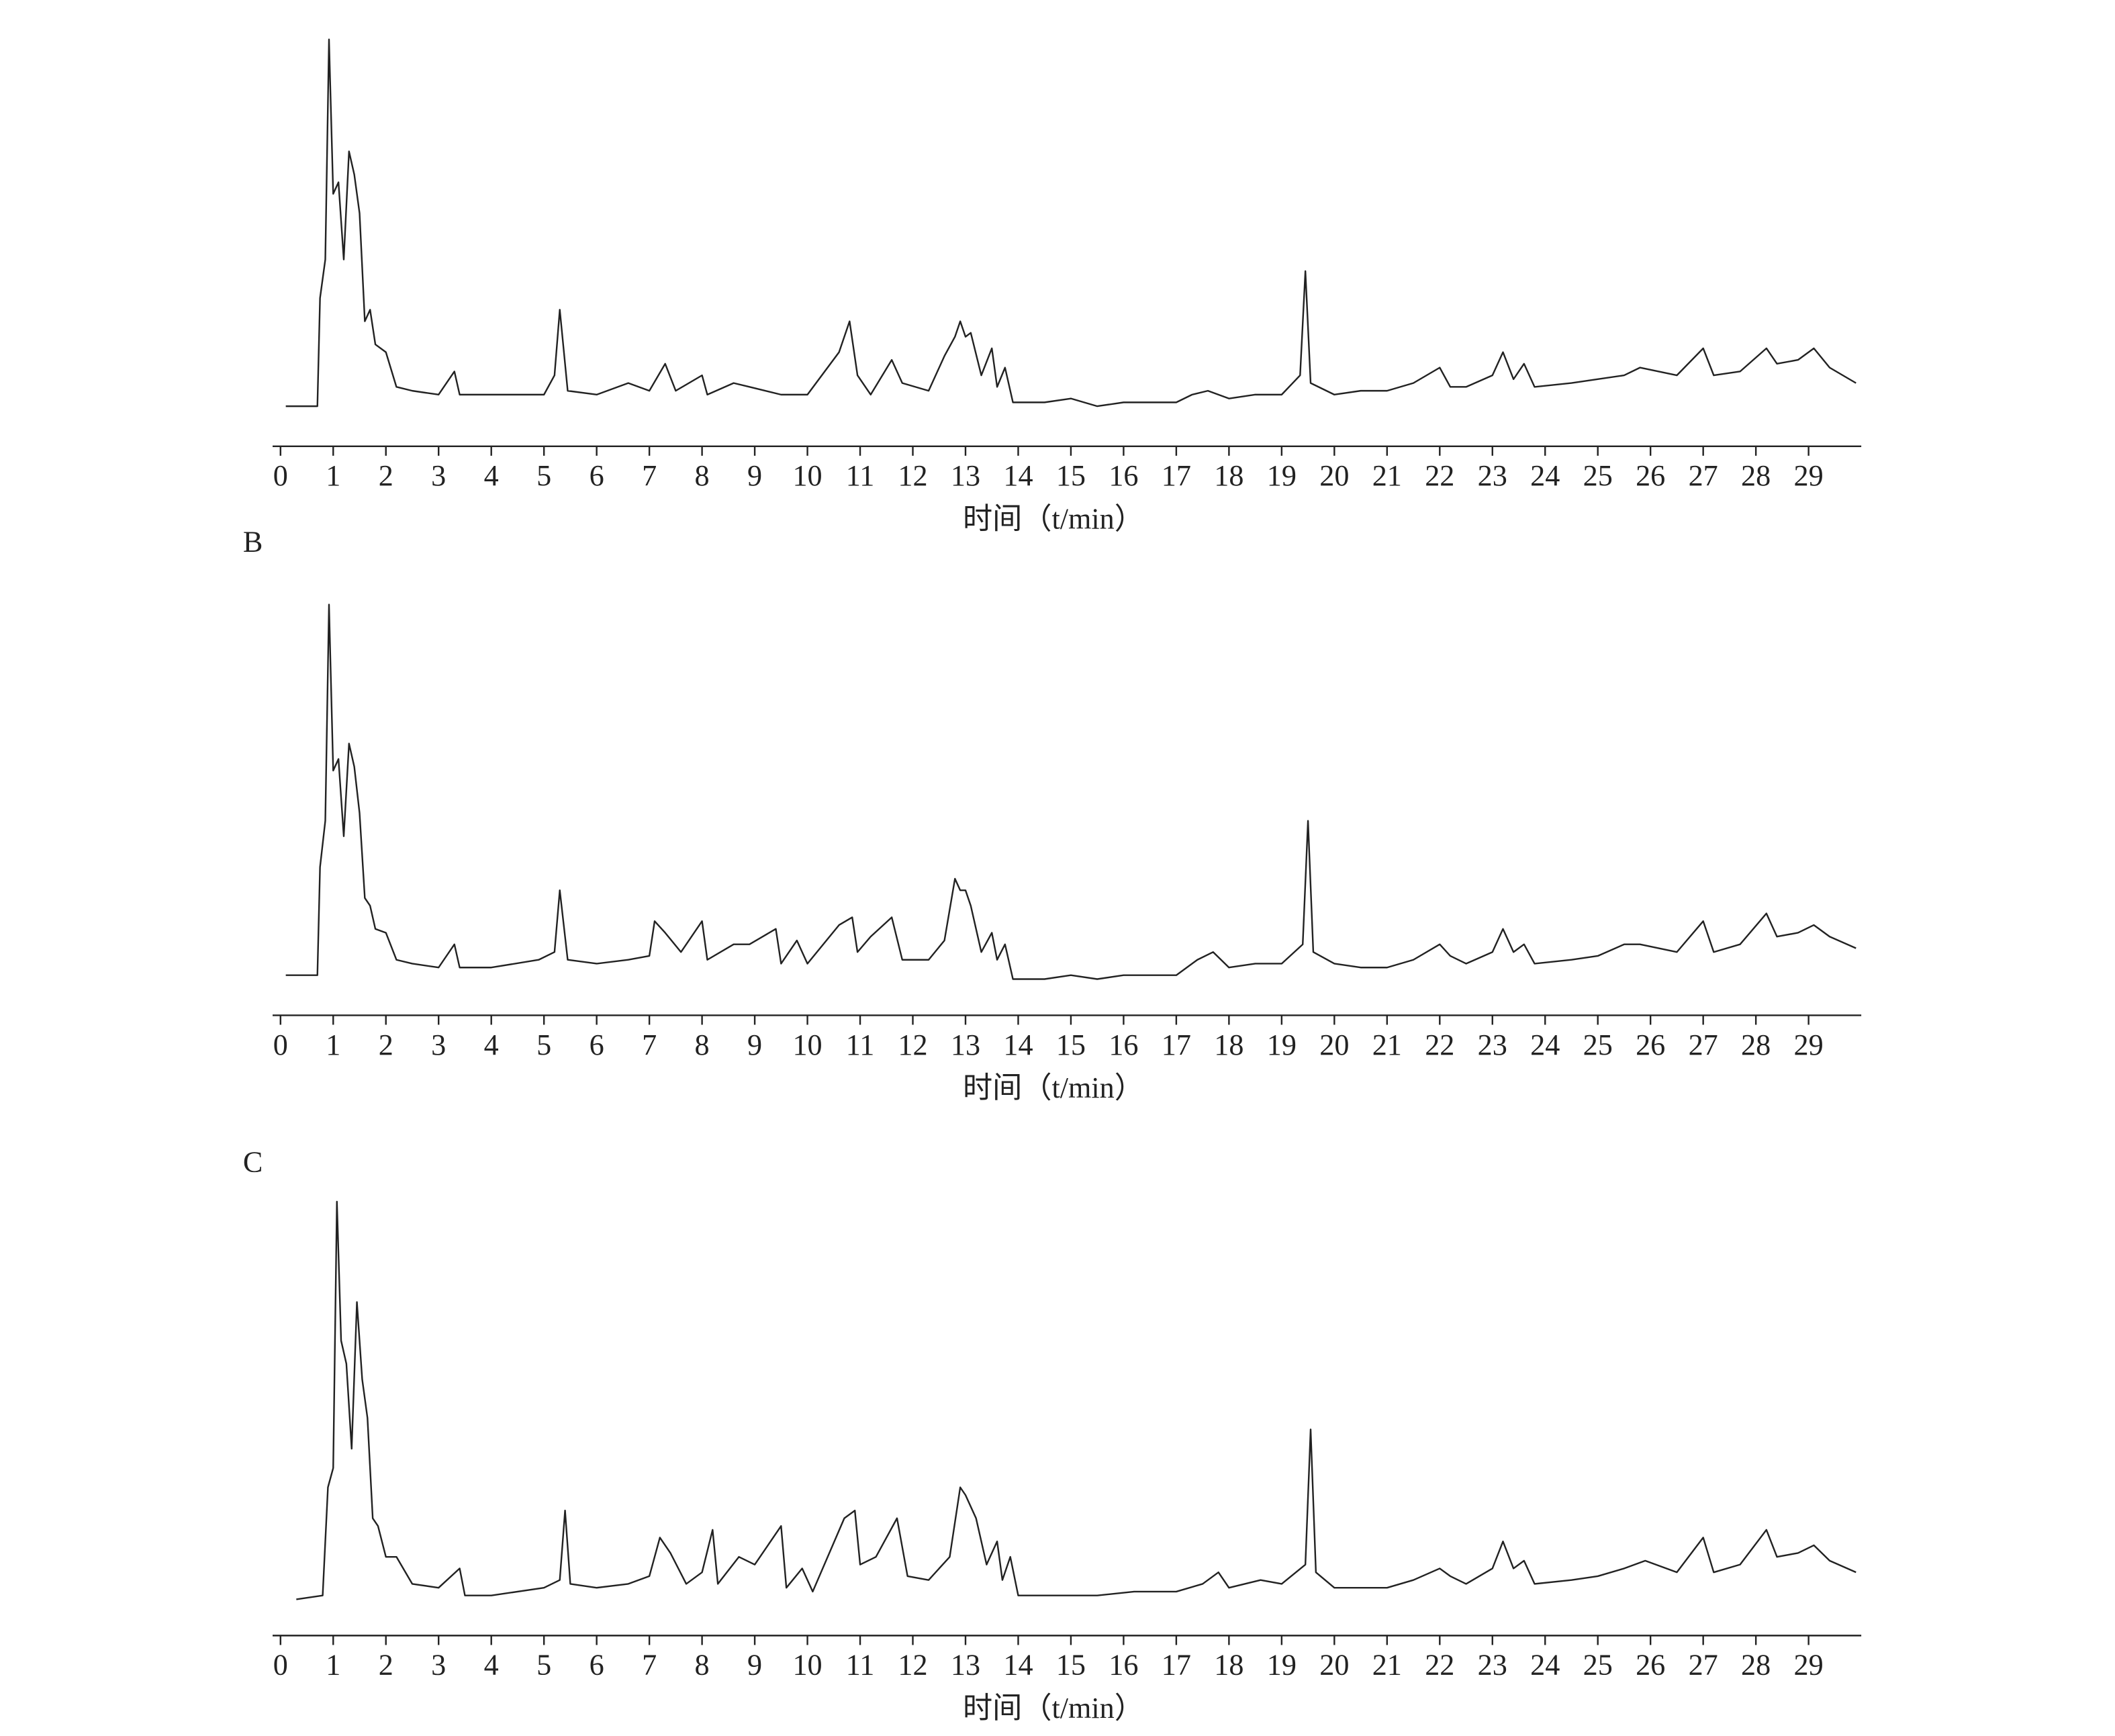 The image size is (2115, 1736). I want to click on panel-label: C, so click(253, 1162).